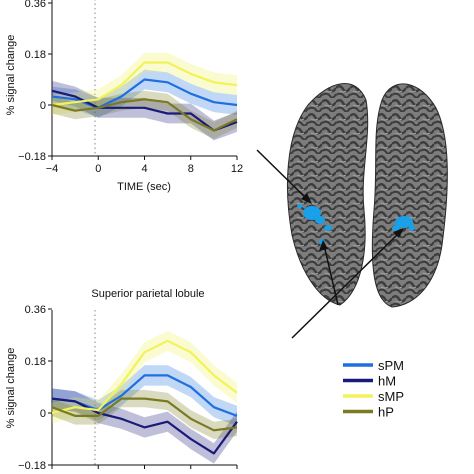 This screenshot has width=474, height=474. I want to click on legend-label-sMP: sMP, so click(391, 396).